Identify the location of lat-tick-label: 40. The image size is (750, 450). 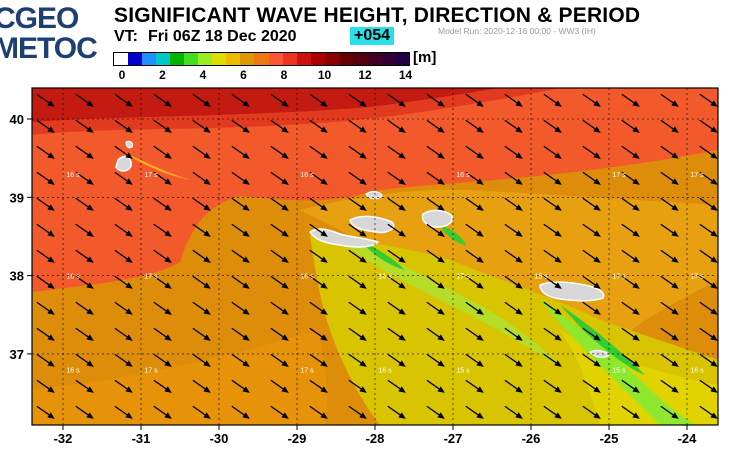
(17, 119).